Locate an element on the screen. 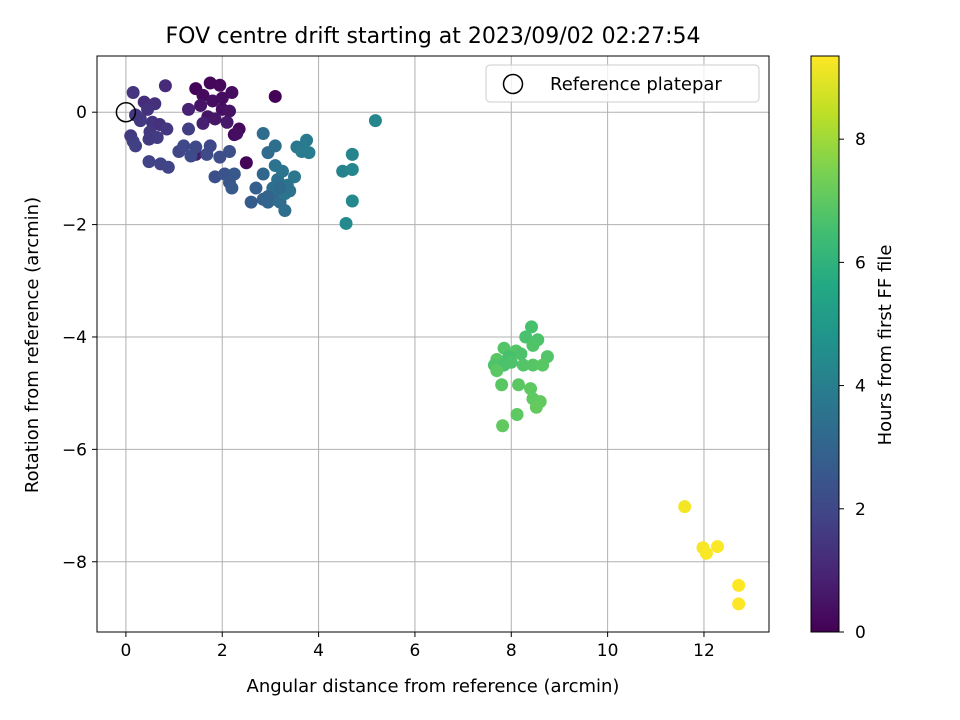 The width and height of the screenshot is (960, 720). legend: Reference platepar is located at coordinates (622, 83).